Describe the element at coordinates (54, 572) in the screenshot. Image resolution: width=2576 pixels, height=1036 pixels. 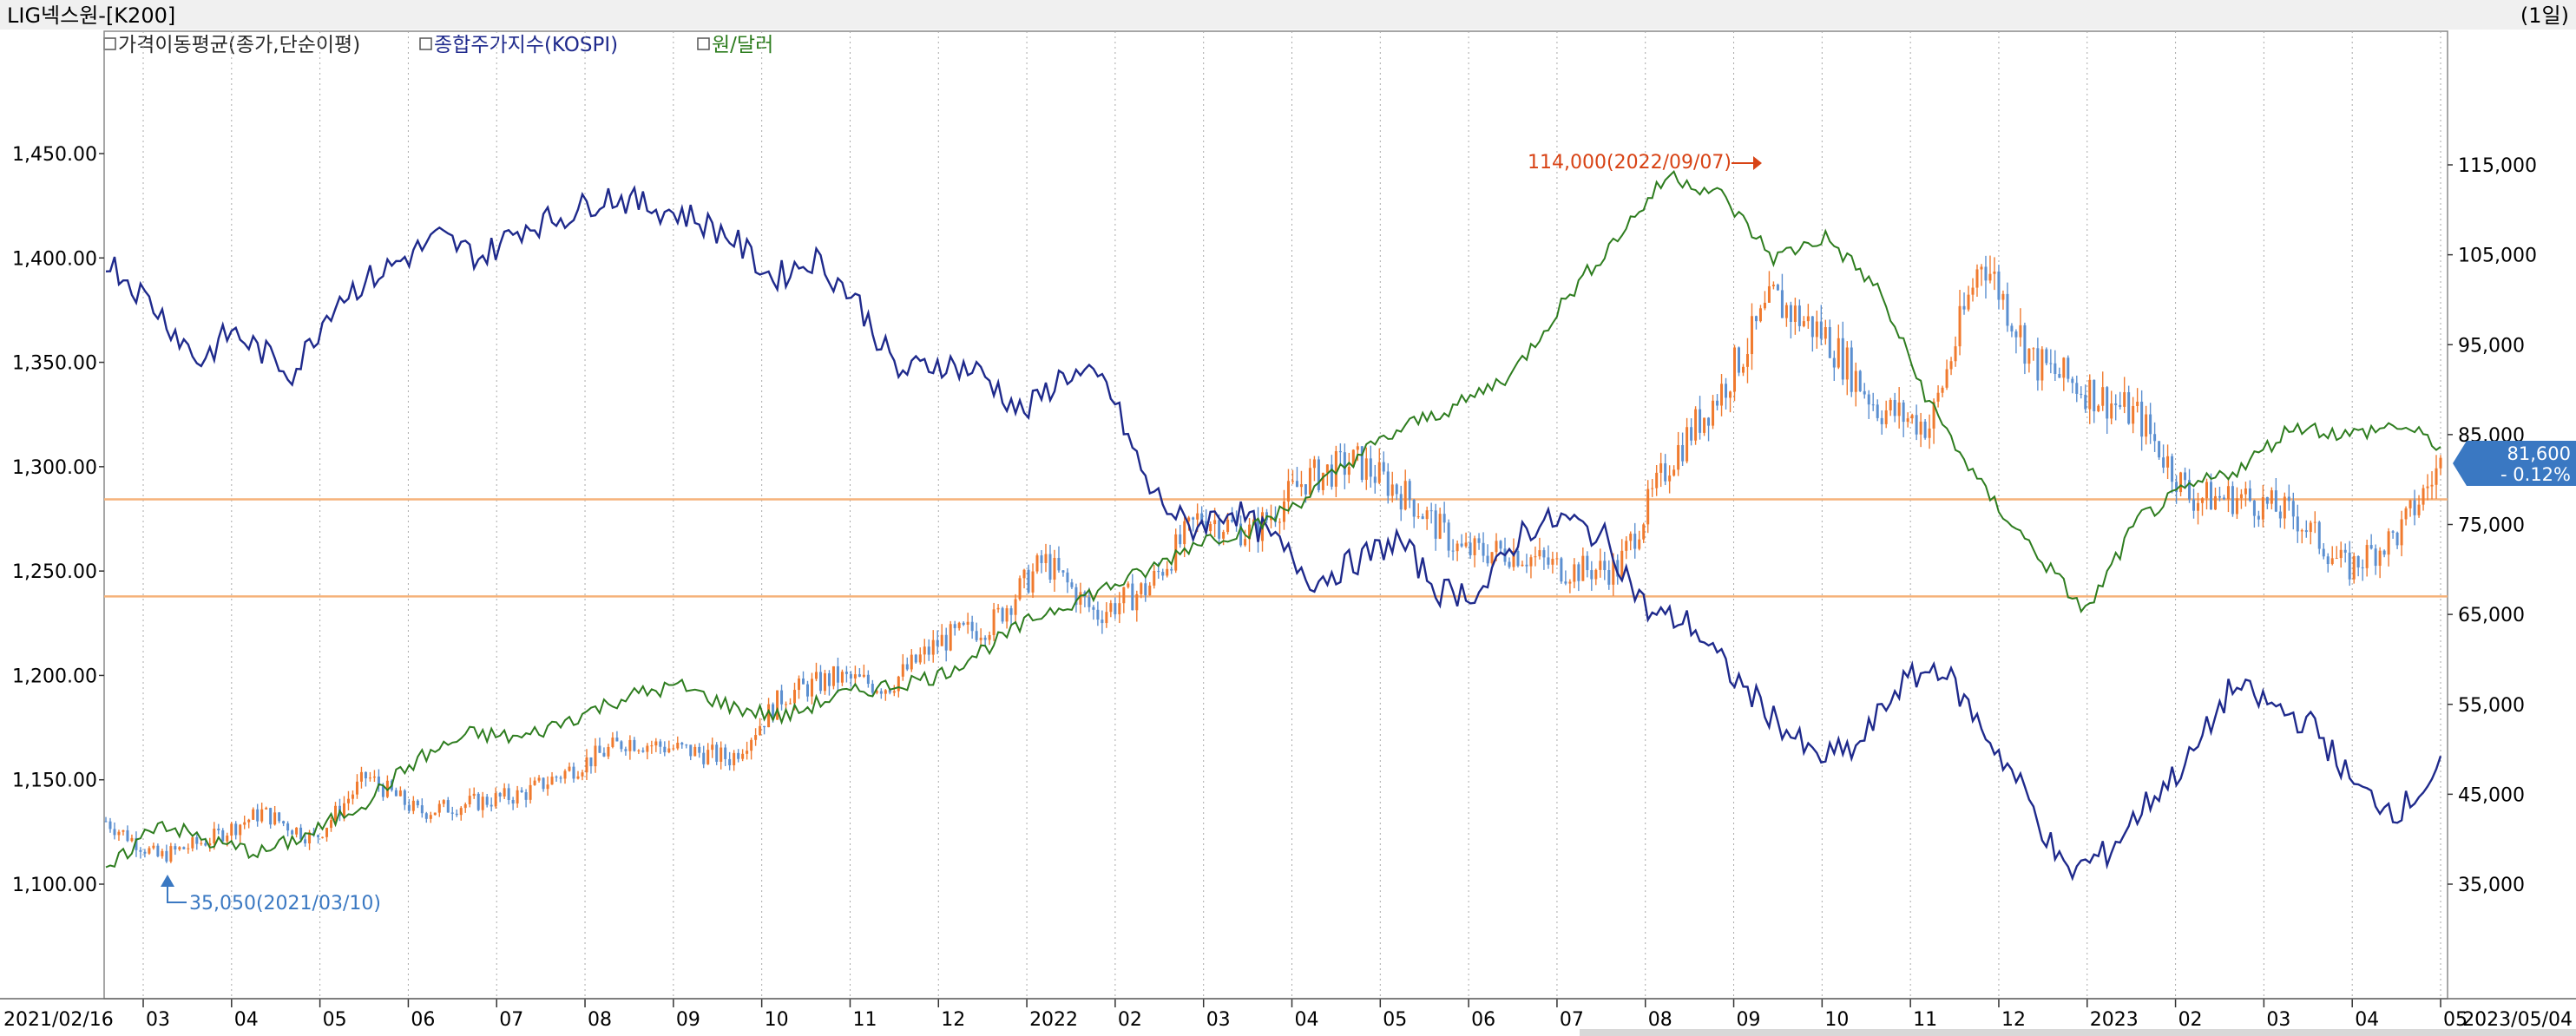
I see `left-axis-tick-label: 1,250.00` at that location.